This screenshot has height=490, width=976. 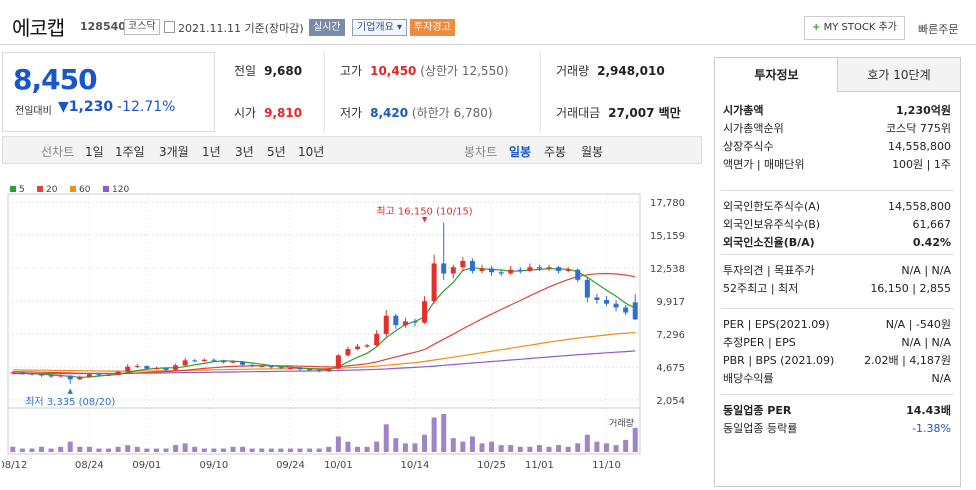 I want to click on info-row: 배당수익률 N/A, so click(x=837, y=379).